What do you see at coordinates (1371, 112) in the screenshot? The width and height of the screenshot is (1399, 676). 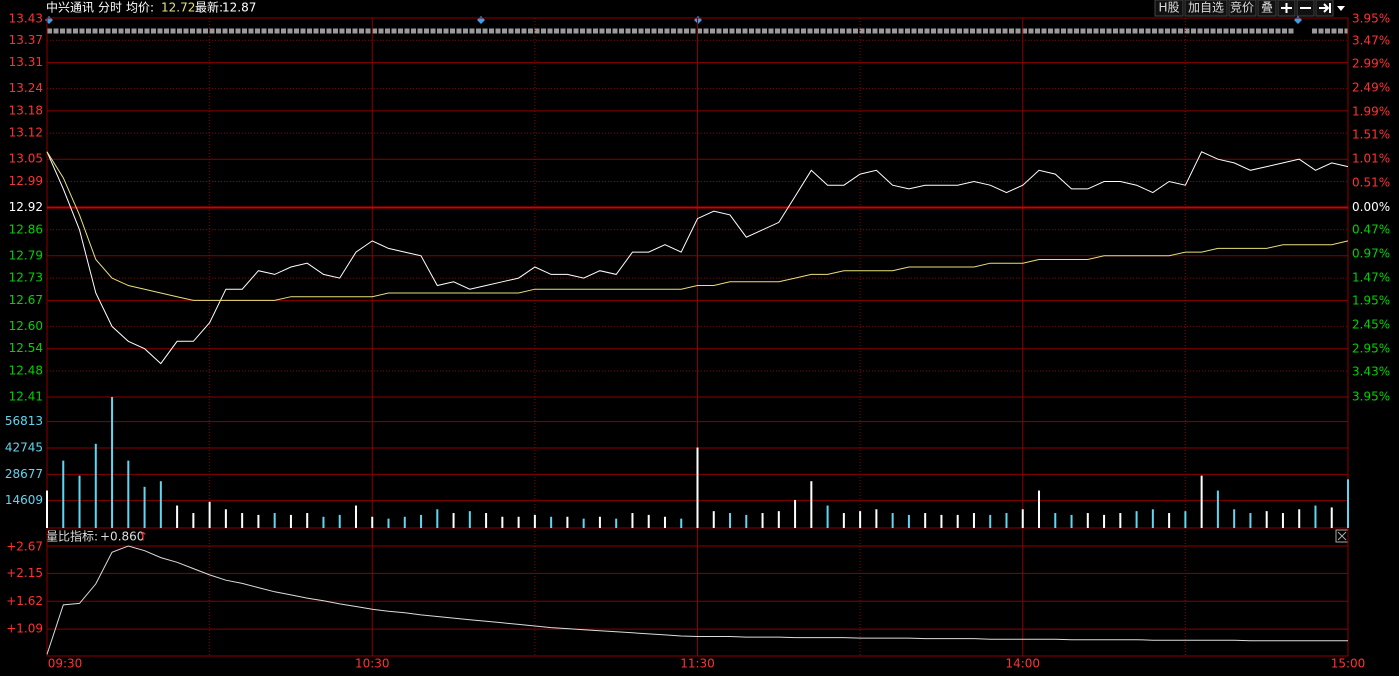 I see `y2-tick-label: 1.99%` at bounding box center [1371, 112].